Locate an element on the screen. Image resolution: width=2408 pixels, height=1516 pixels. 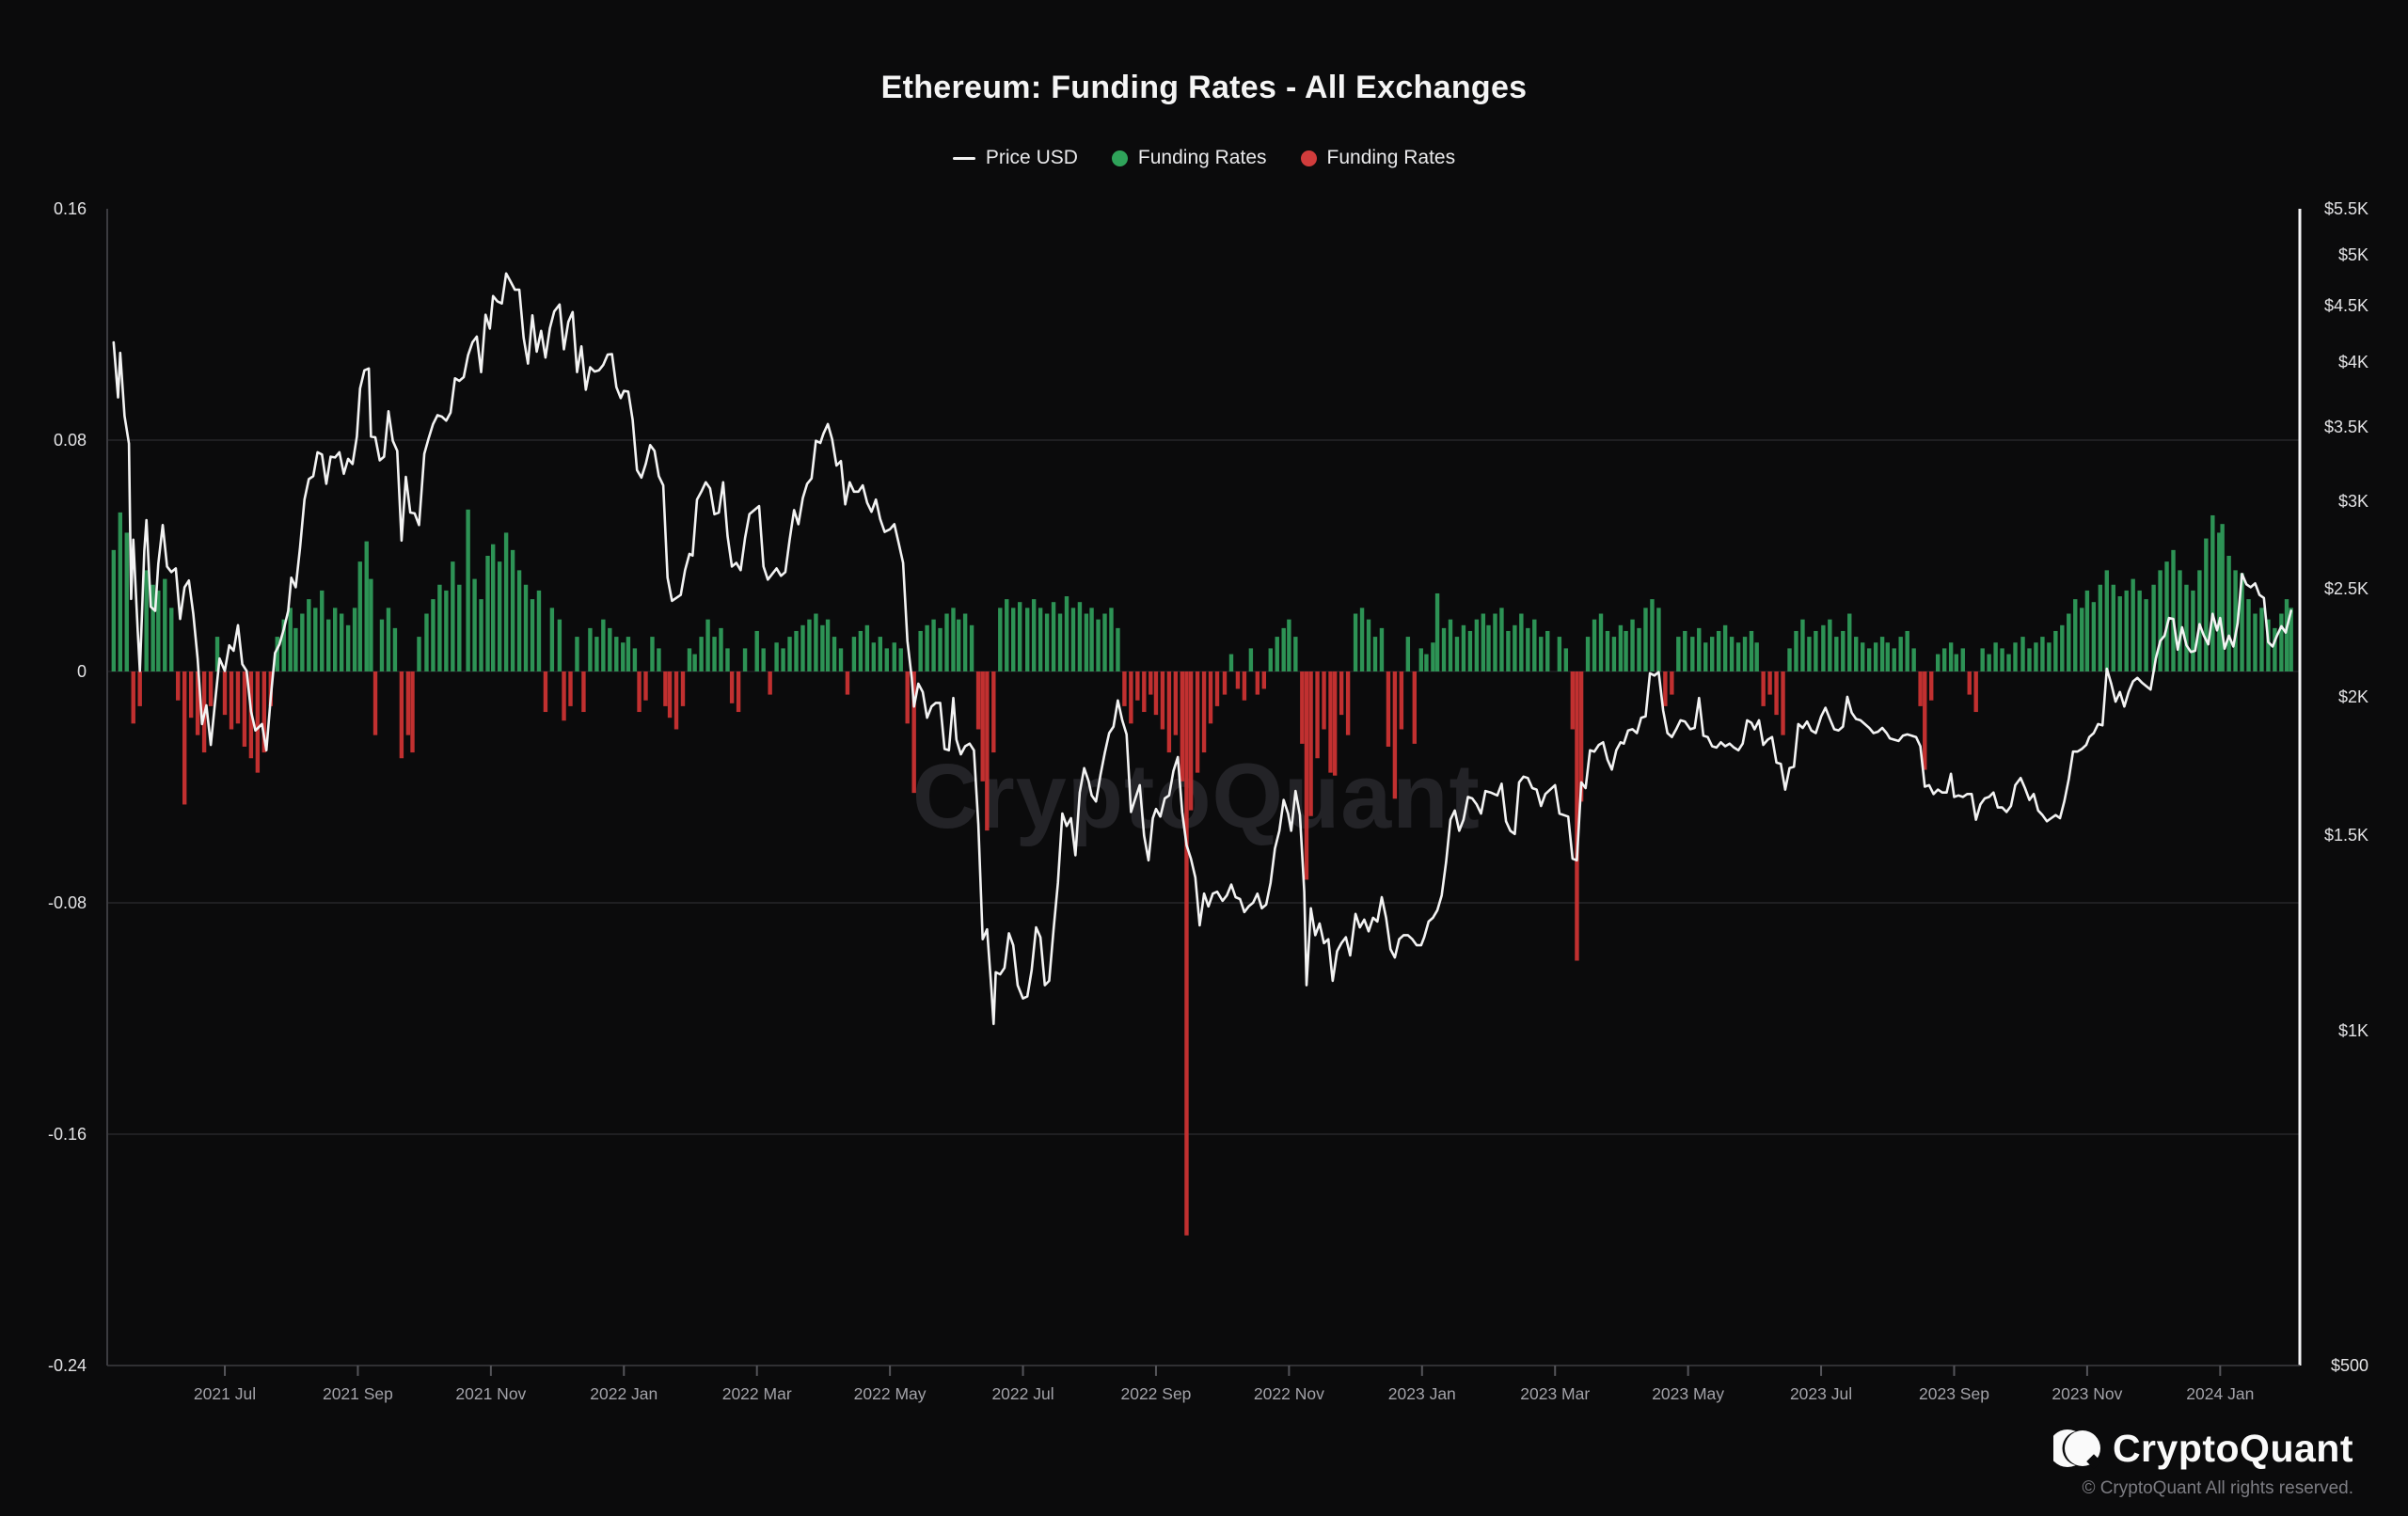
x-axis-label: 2024 Jan is located at coordinates (2221, 1393).